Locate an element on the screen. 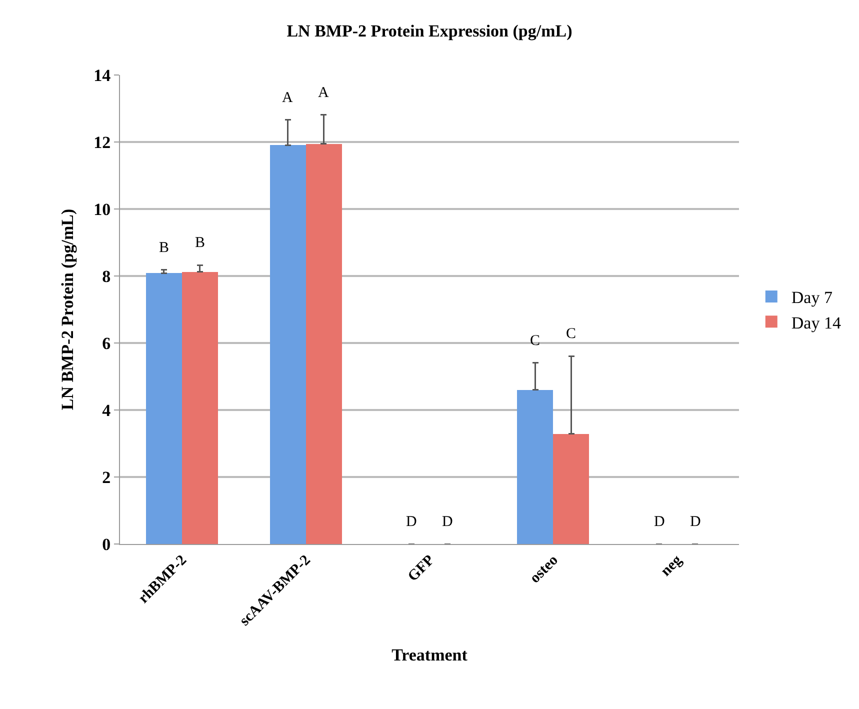 The width and height of the screenshot is (859, 709). y-tick-label: 4 is located at coordinates (107, 410).